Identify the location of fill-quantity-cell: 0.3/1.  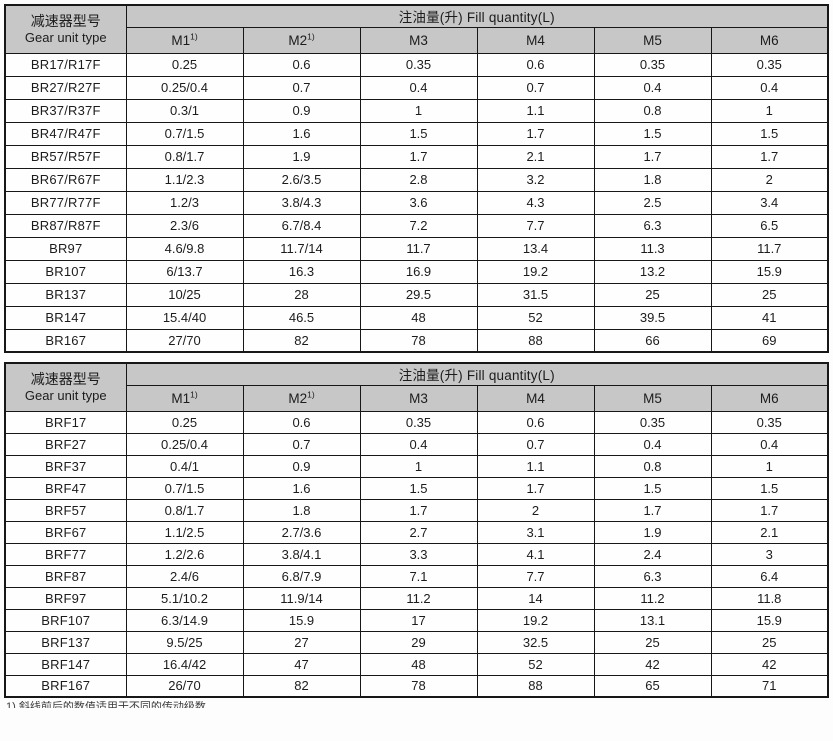
(184, 110).